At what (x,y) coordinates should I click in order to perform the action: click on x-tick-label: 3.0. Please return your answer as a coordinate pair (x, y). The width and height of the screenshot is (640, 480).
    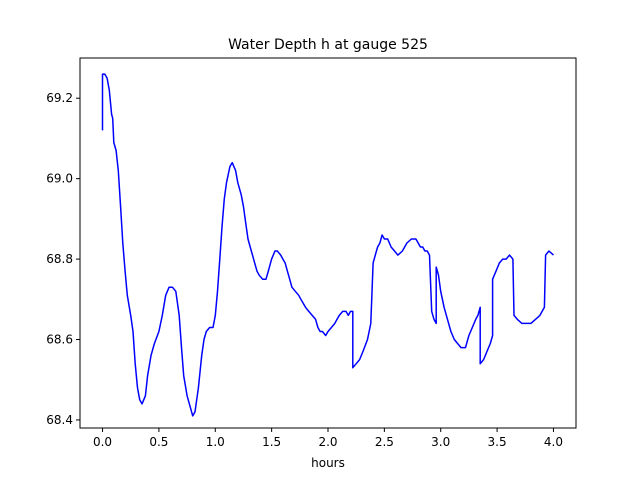
    Looking at the image, I should click on (440, 442).